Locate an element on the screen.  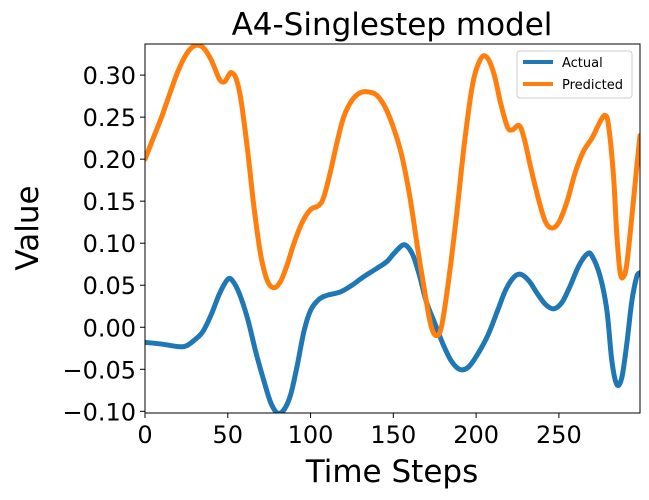
legend-label-predicted: Predicted is located at coordinates (592, 85).